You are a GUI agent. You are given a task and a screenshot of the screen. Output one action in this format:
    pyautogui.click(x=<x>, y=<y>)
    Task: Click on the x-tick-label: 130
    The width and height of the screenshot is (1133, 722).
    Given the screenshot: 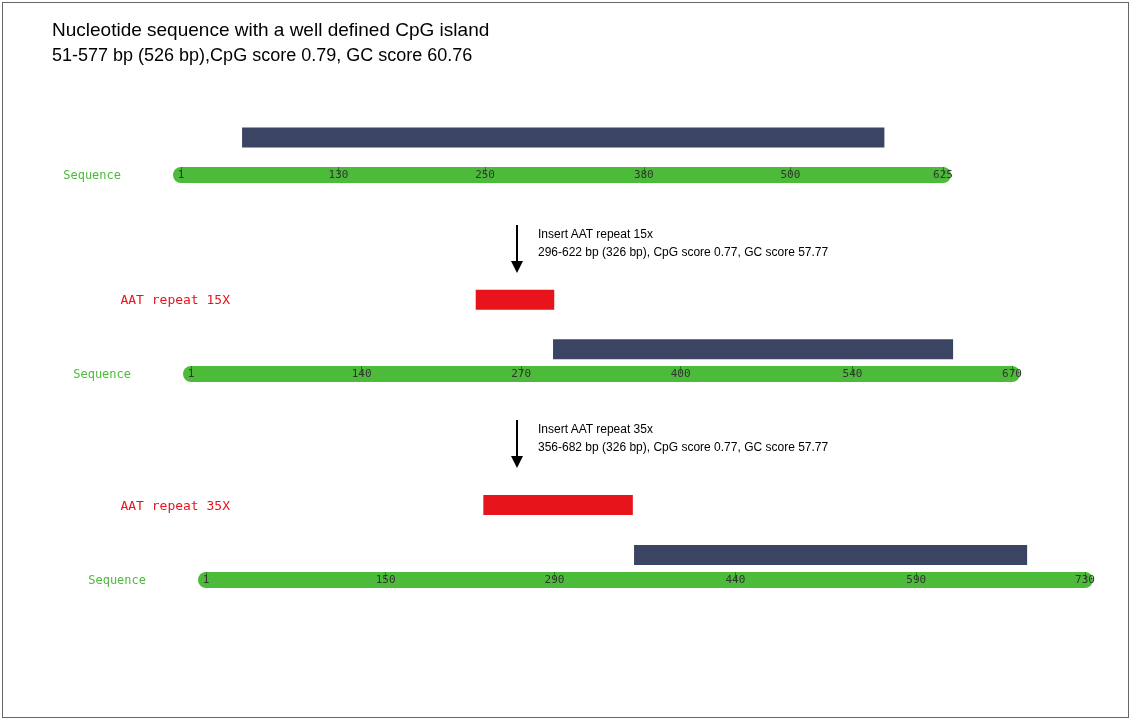 What is the action you would take?
    pyautogui.click(x=338, y=174)
    